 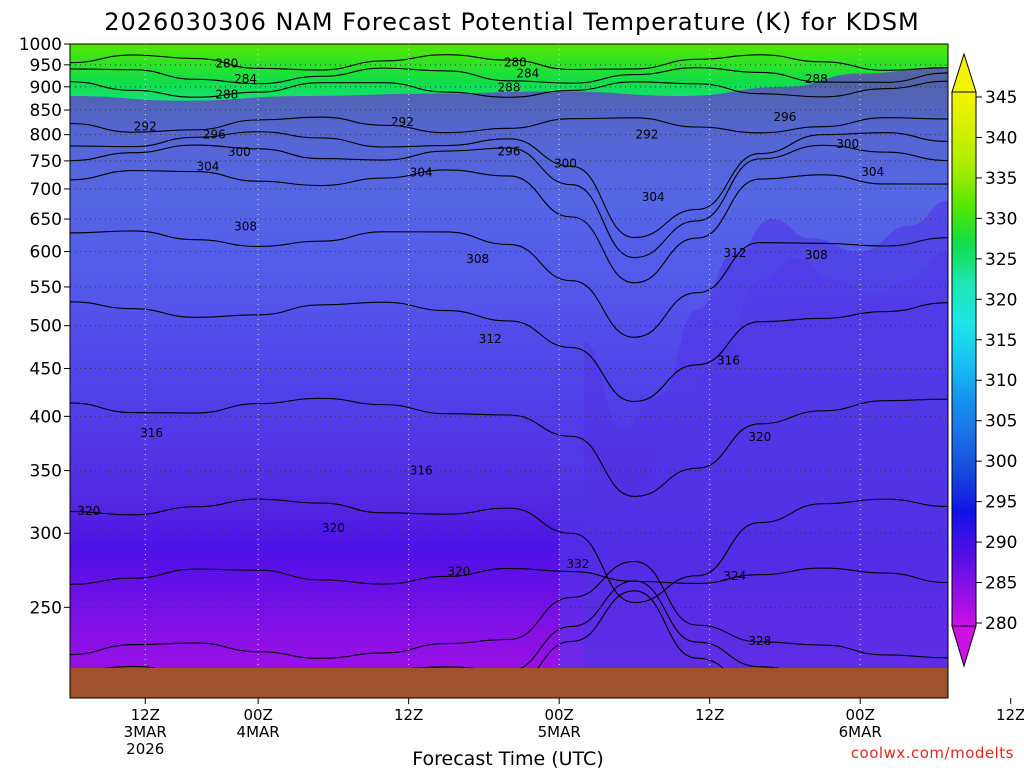 What do you see at coordinates (578, 564) in the screenshot?
I see `contour-label: 332` at bounding box center [578, 564].